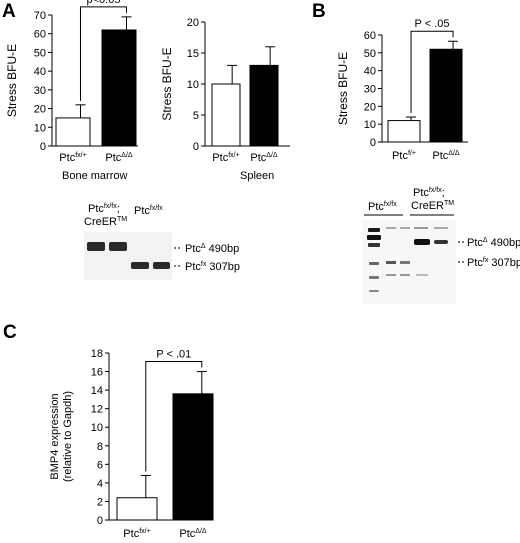 This screenshot has height=543, width=520. I want to click on gel-b-lane-label-1: Ptcfx/fx, so click(382, 207).